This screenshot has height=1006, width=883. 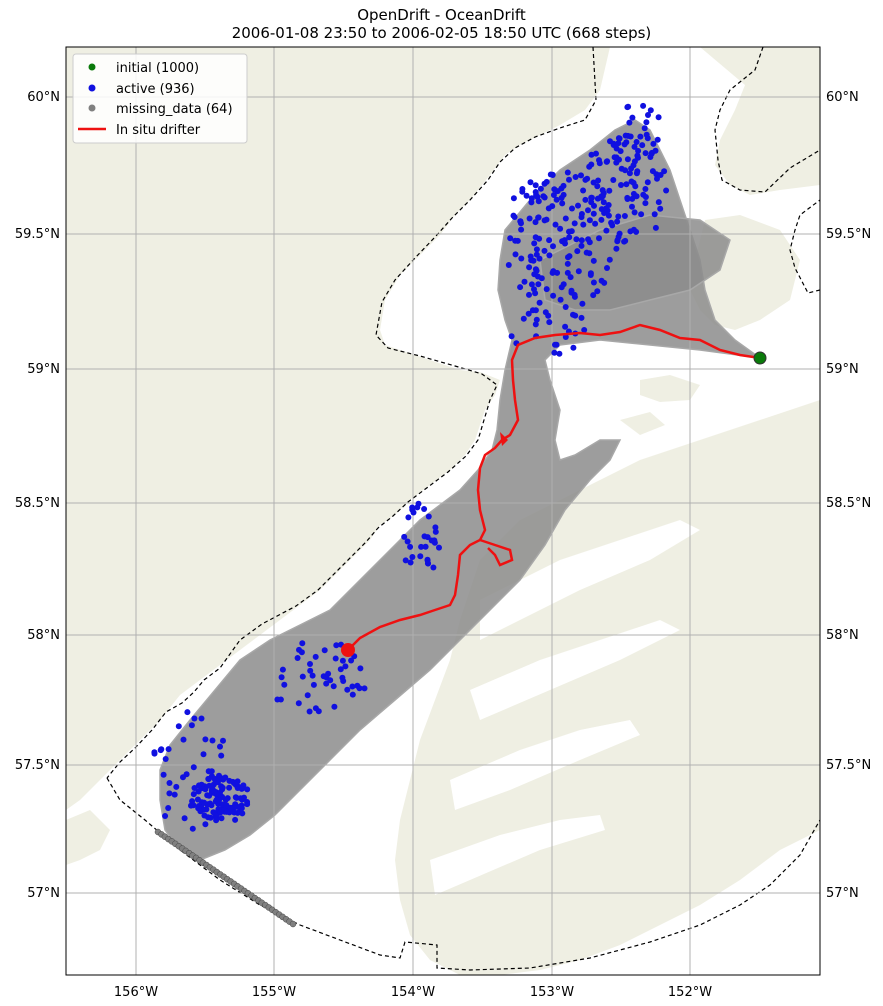 What do you see at coordinates (848, 765) in the screenshot?
I see `lat-tick: 57.5°N` at bounding box center [848, 765].